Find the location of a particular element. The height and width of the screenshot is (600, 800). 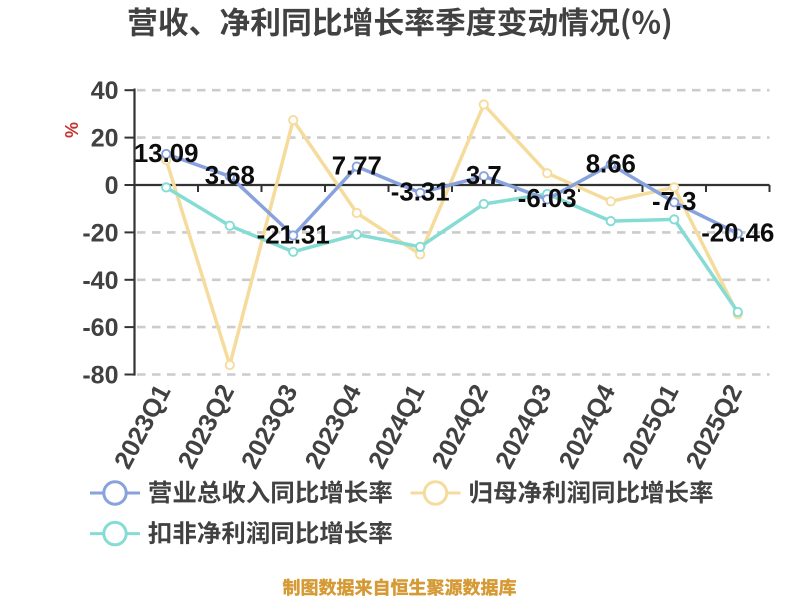

svg-text: 40 is located at coordinates (105, 91).